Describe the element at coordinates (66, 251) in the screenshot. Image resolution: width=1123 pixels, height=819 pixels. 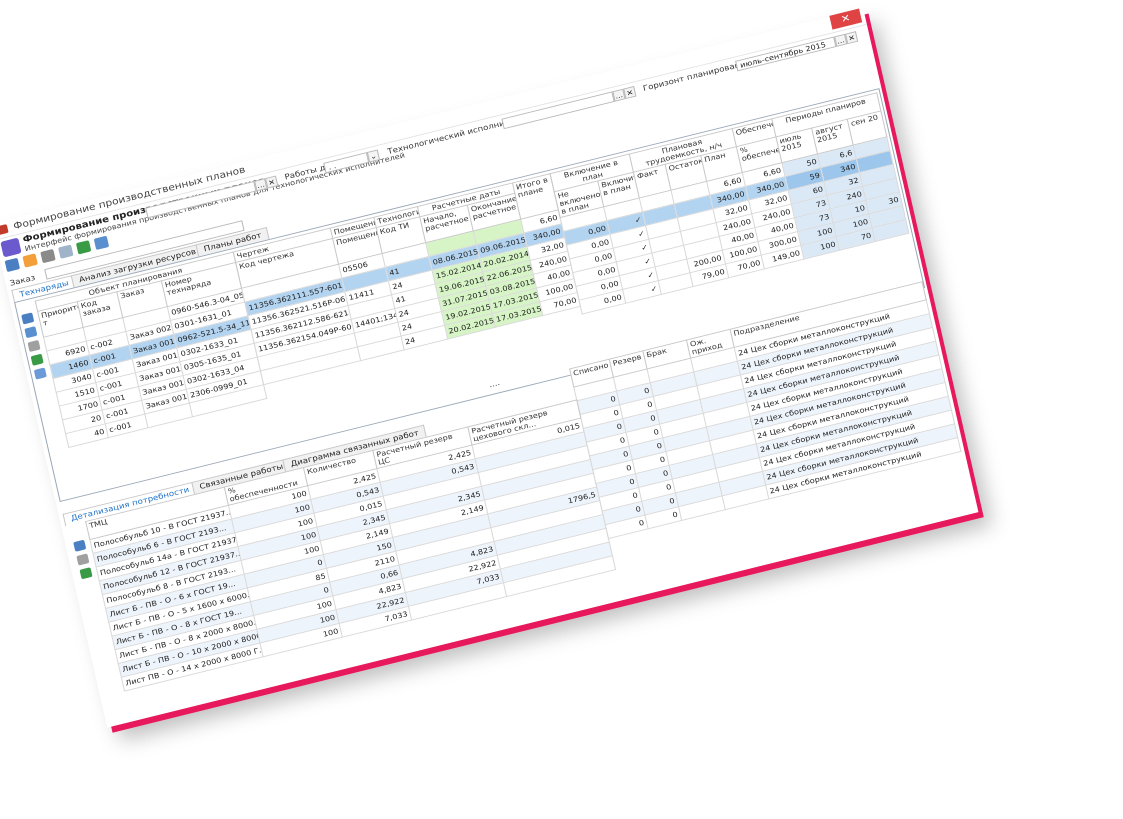
I see `save-icon` at that location.